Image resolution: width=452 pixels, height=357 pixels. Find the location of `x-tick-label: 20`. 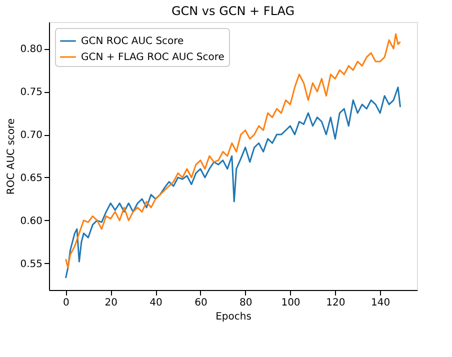

x-tick-label: 20 is located at coordinates (111, 303).